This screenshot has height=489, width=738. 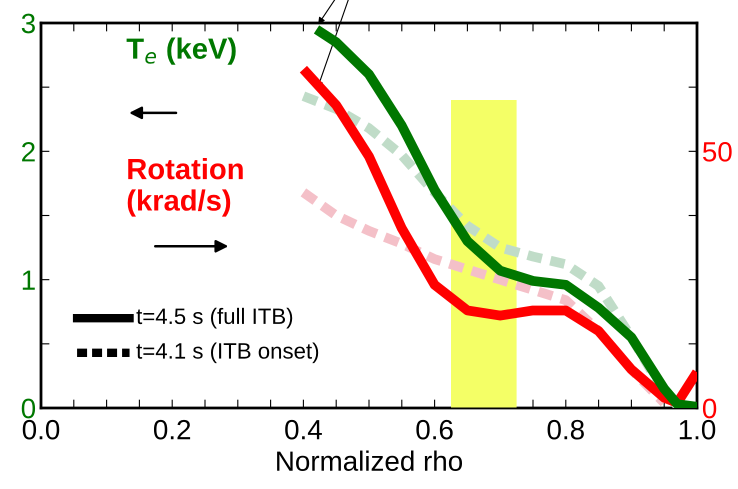 What do you see at coordinates (181, 51) in the screenshot?
I see `annotation: T$_{e}$ (keV)` at bounding box center [181, 51].